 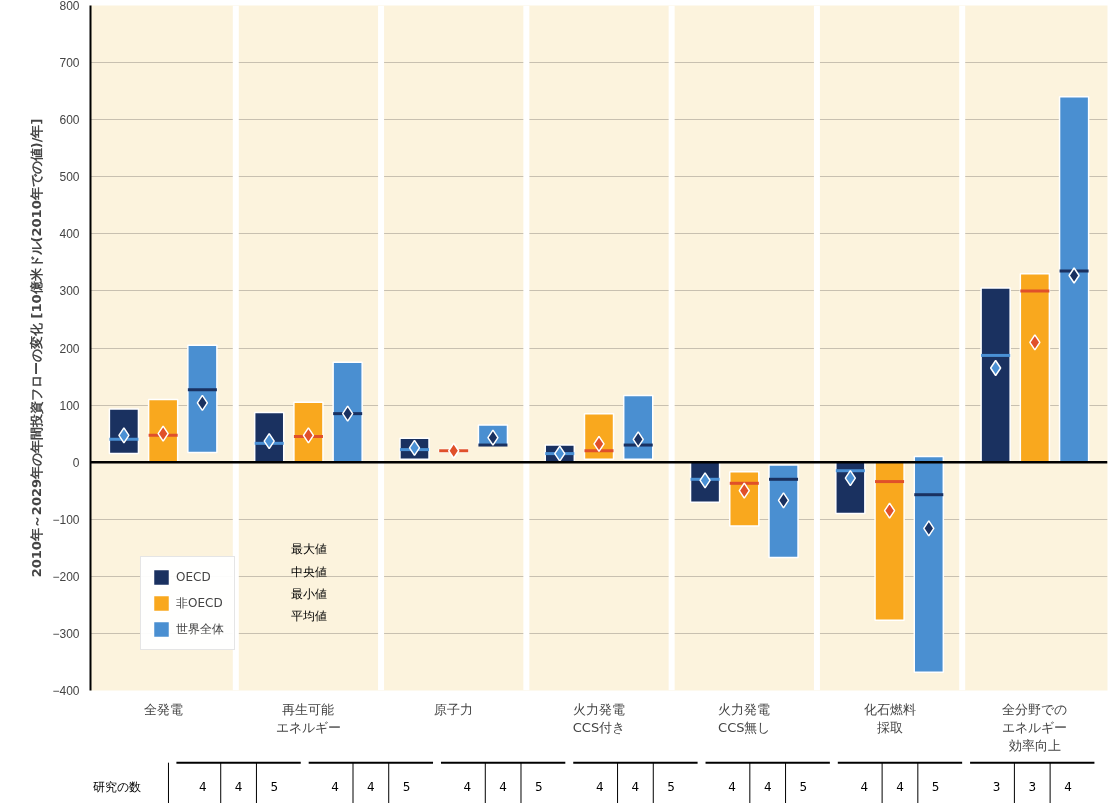 What do you see at coordinates (744, 718) in the screenshot?
I see `x-tick-label: 火力発電 CCS無し` at bounding box center [744, 718].